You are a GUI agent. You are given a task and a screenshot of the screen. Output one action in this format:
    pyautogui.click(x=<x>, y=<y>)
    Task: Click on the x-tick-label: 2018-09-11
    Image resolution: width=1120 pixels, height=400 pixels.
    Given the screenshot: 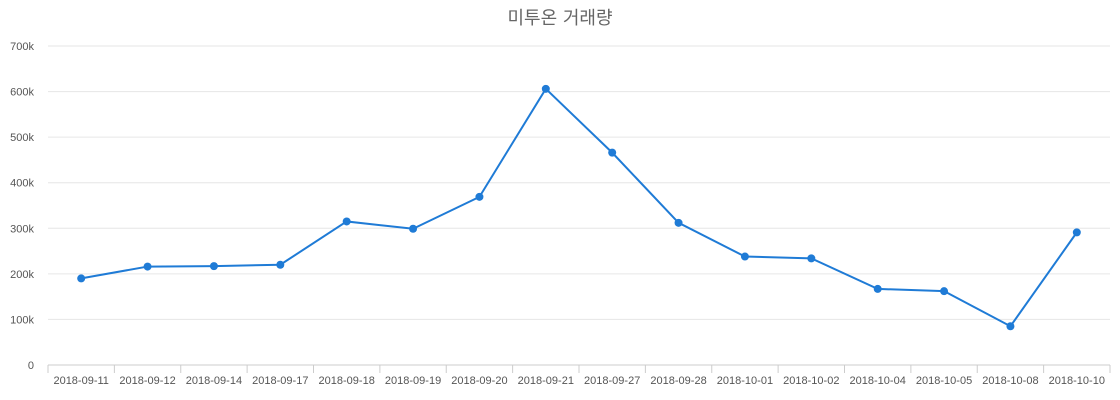 What is the action you would take?
    pyautogui.click(x=80, y=381)
    